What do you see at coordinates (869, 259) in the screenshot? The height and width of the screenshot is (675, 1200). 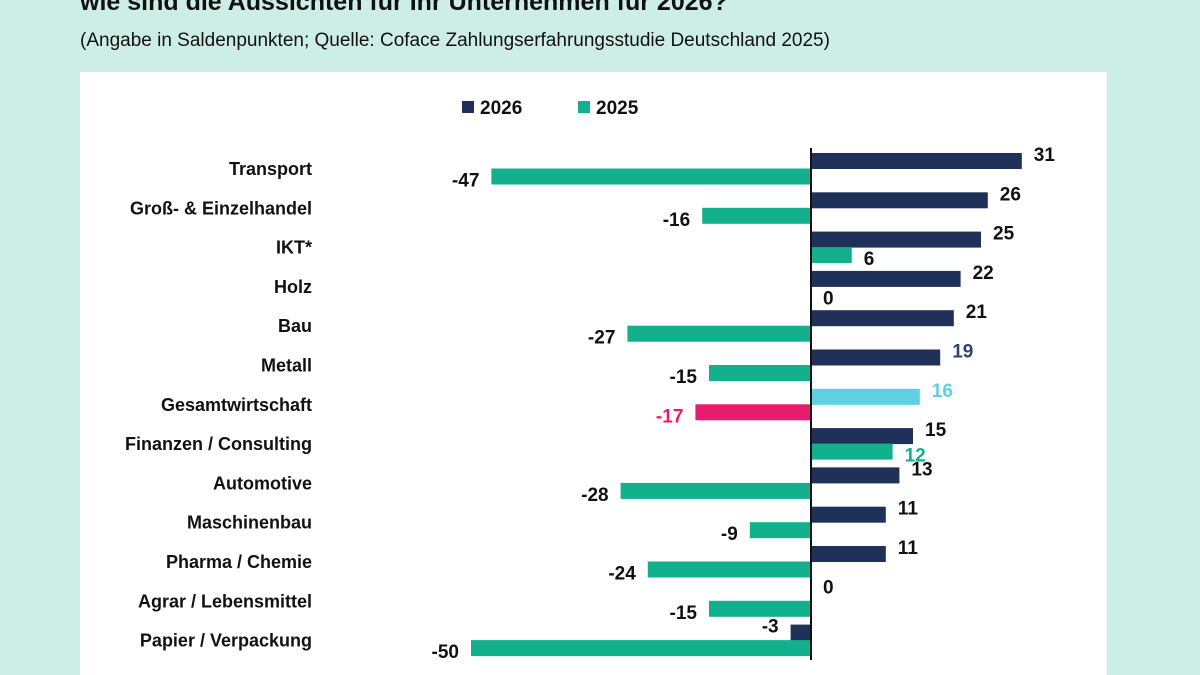 I see `data-label-2025: 6` at bounding box center [869, 259].